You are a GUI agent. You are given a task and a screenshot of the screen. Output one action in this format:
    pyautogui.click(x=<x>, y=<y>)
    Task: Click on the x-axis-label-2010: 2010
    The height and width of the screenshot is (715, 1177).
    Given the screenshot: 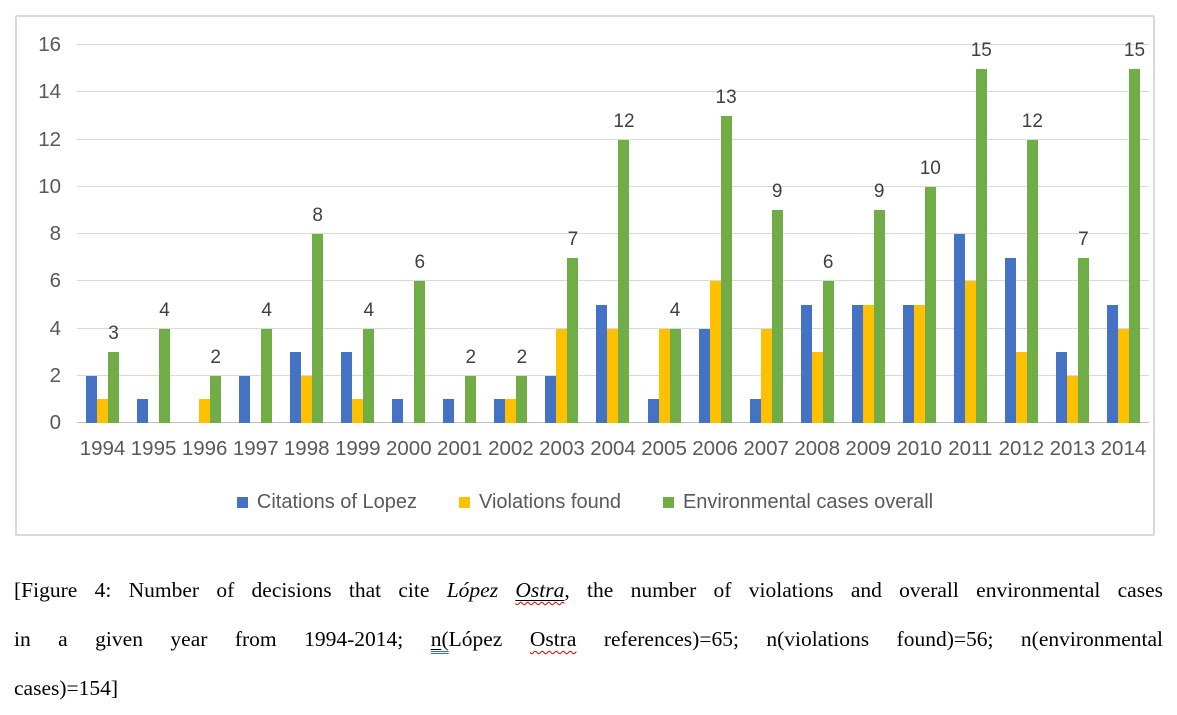 What is the action you would take?
    pyautogui.click(x=919, y=448)
    